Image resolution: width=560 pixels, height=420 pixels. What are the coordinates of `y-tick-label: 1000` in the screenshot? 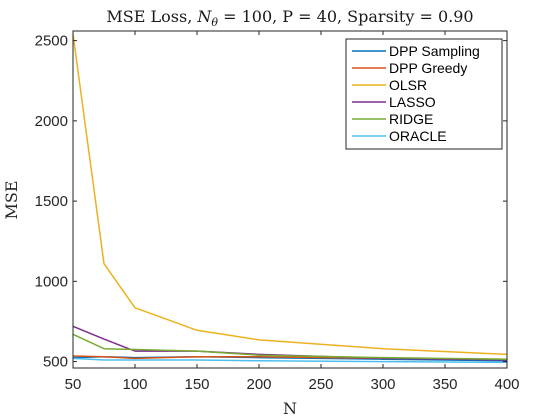 It's located at (51, 281).